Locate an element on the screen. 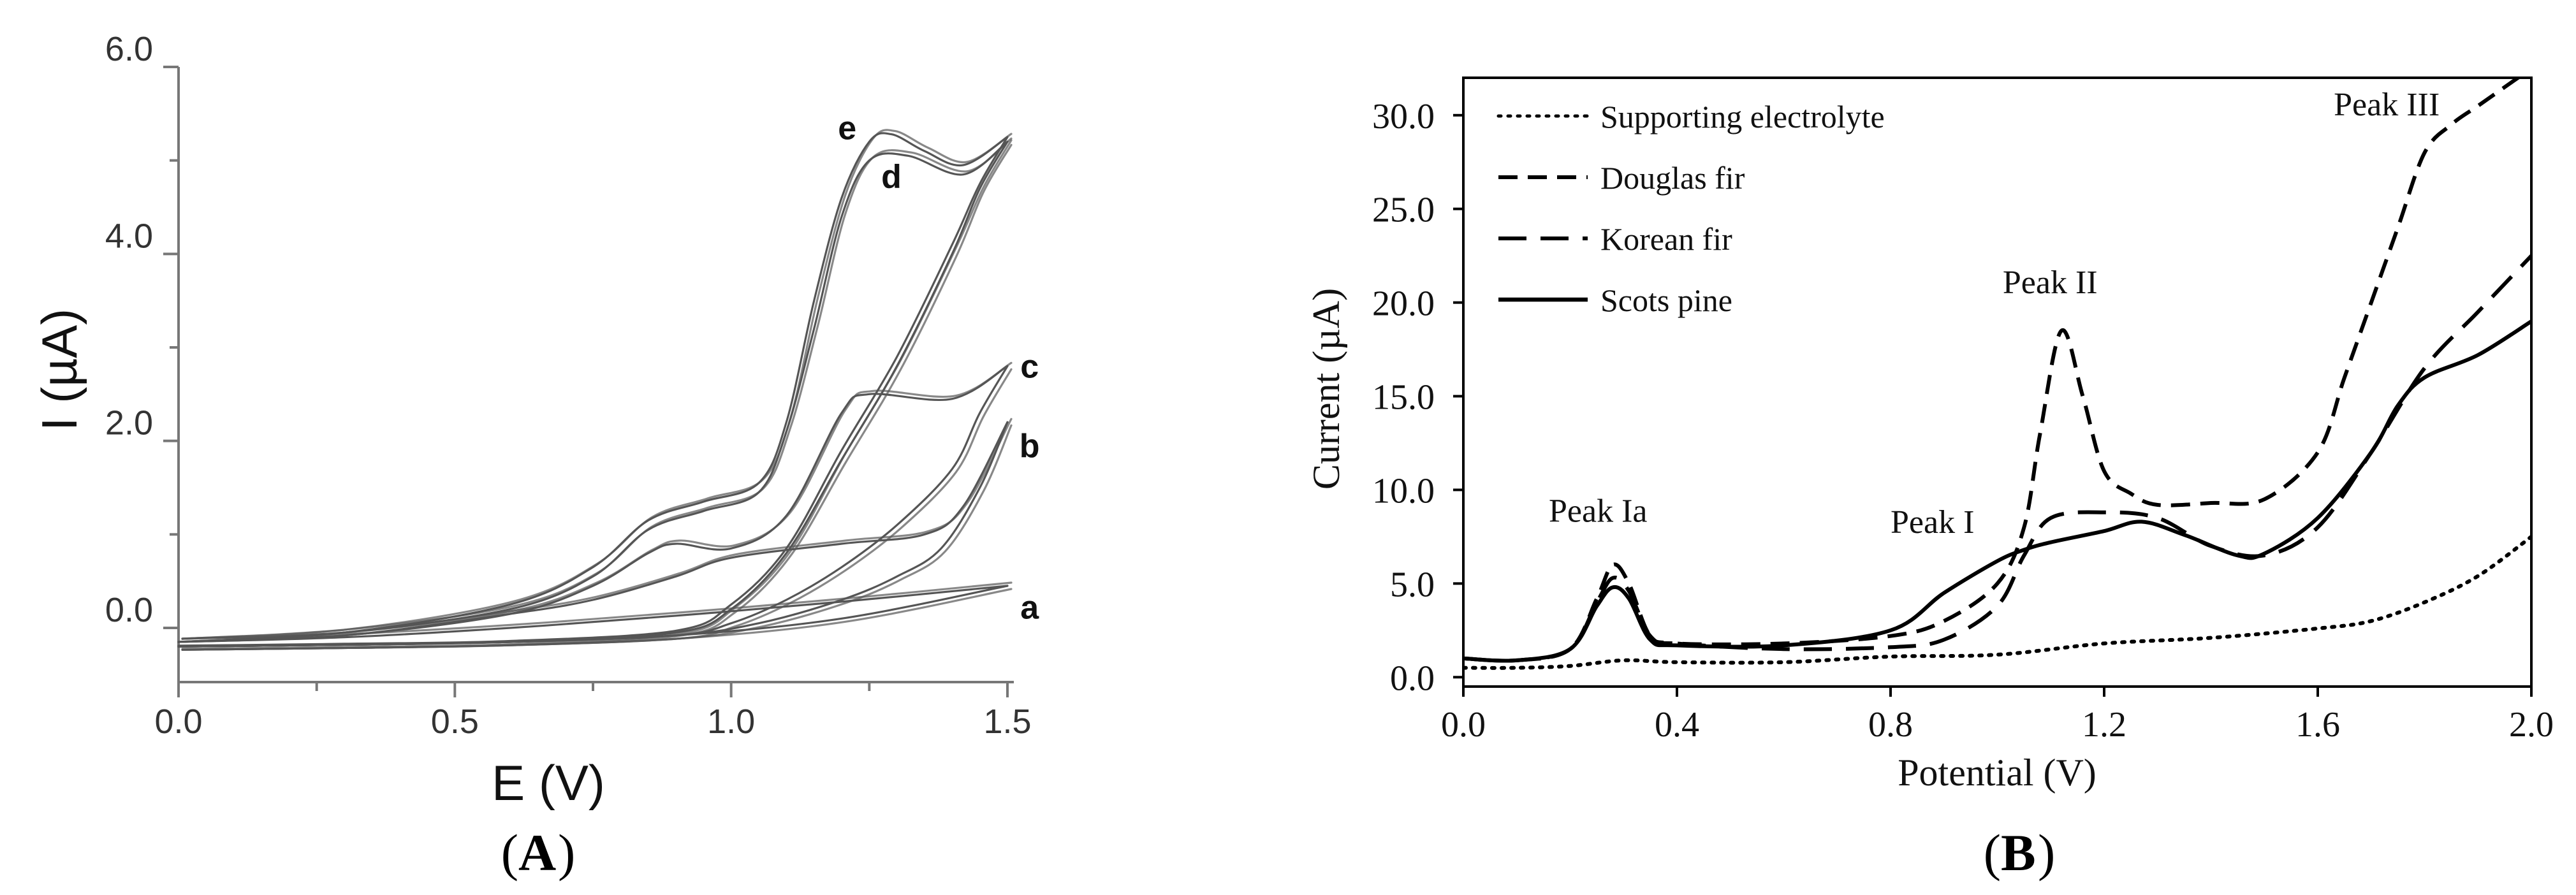  panel-b-y-tick-label: 15.0 is located at coordinates (1403, 398).